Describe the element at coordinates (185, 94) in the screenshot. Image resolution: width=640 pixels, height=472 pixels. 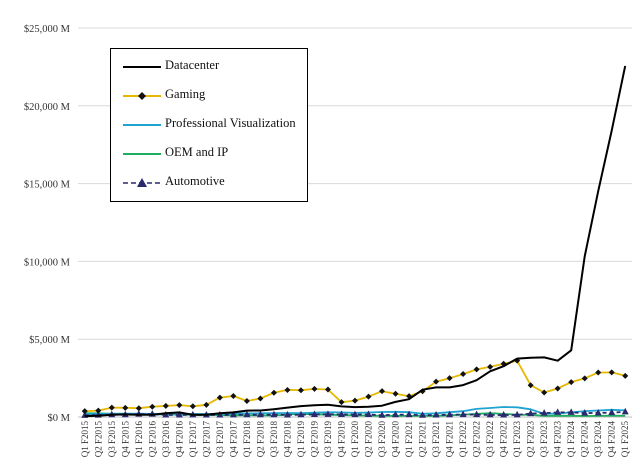
I see `legend-label-gaming: Gaming` at that location.